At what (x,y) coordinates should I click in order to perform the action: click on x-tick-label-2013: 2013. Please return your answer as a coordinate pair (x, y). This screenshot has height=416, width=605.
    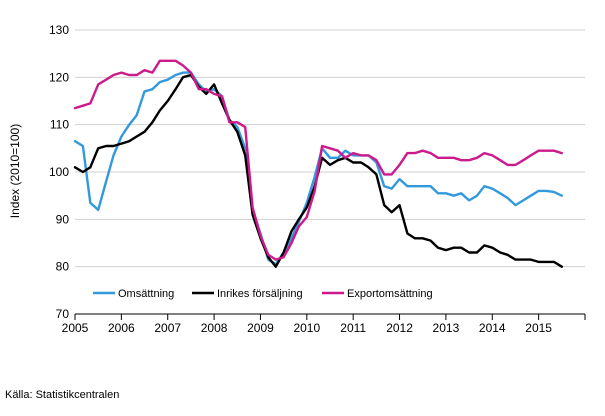
    Looking at the image, I should click on (446, 328).